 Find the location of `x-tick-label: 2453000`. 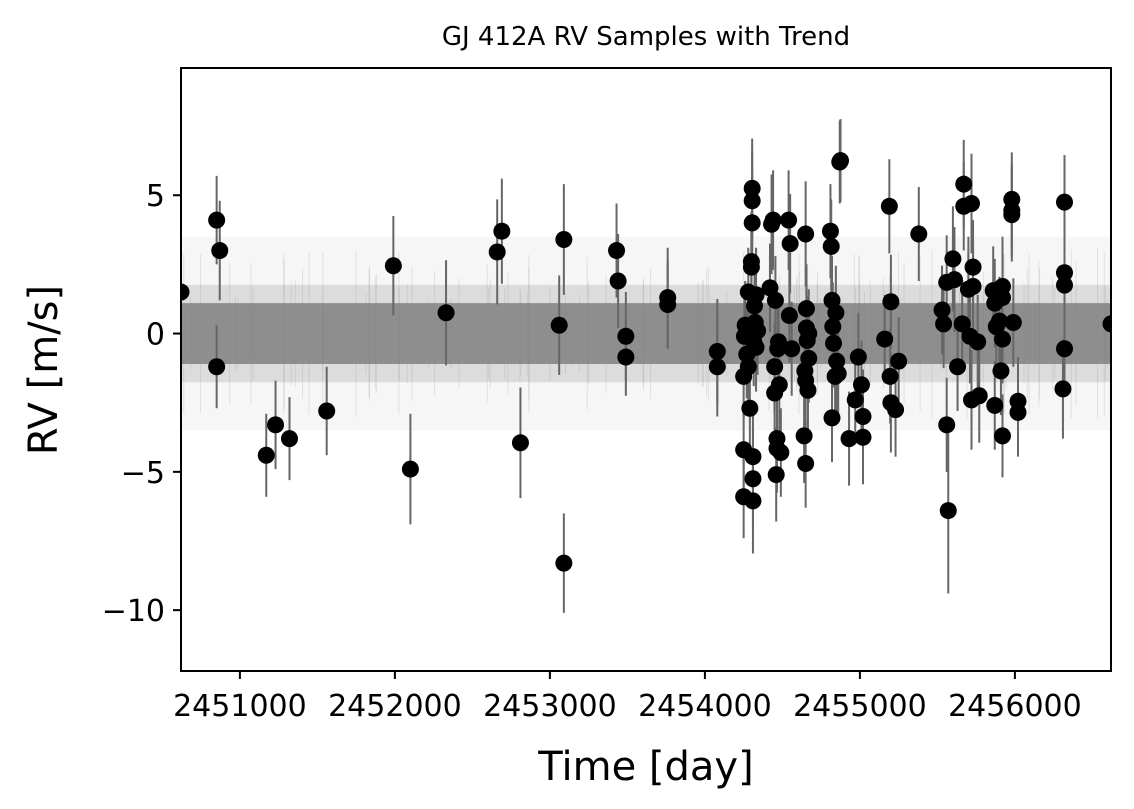

x-tick-label: 2453000 is located at coordinates (550, 706).